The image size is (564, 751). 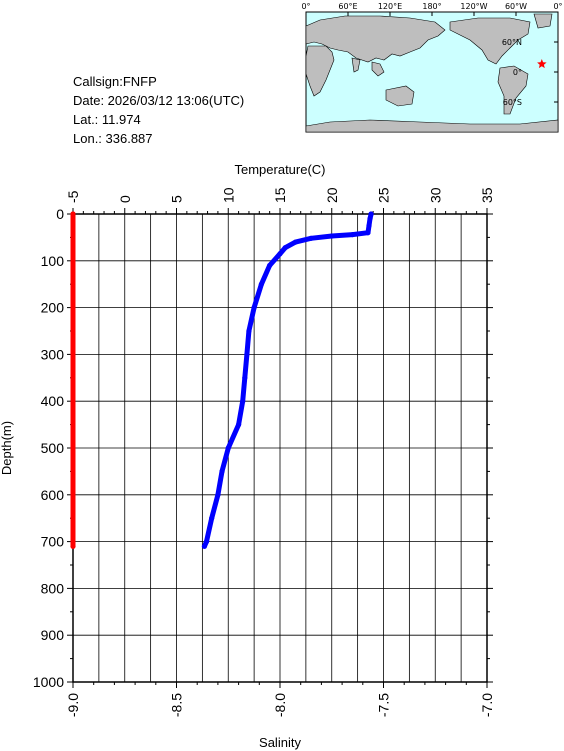 I want to click on temperature-tick-label: 25, so click(x=384, y=195).